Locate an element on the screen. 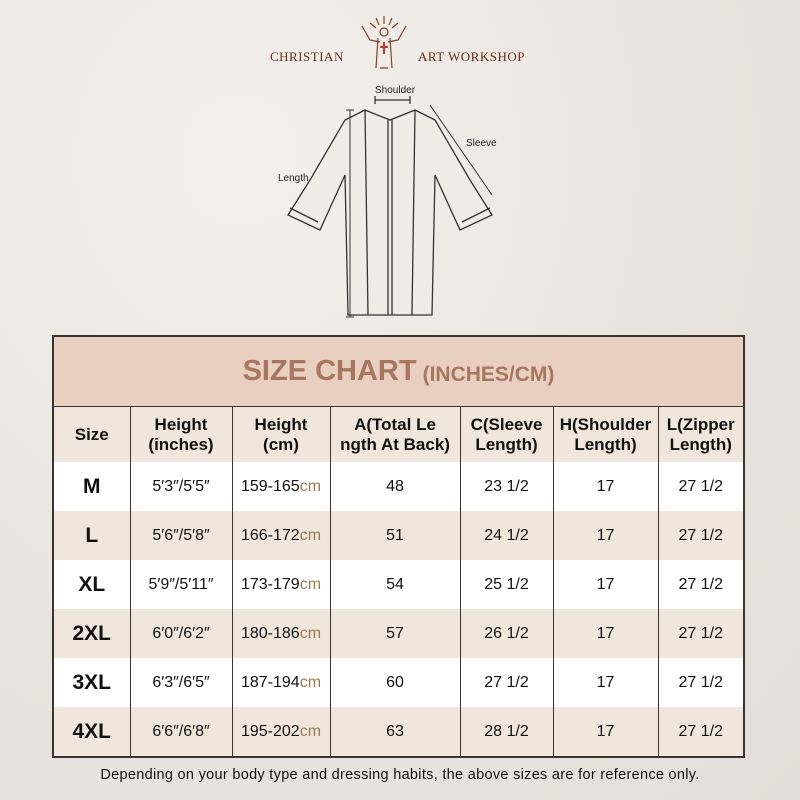 This screenshot has height=800, width=800. sleeve-length-cell: 24 1/2 is located at coordinates (506, 535).